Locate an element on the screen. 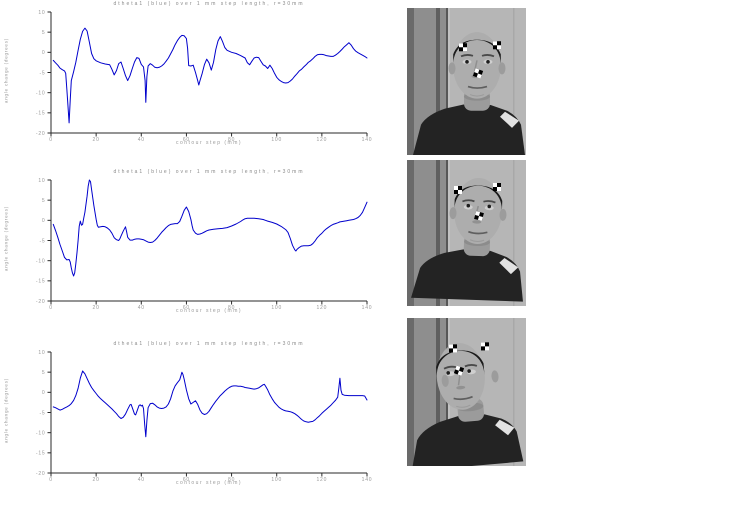  x-axis-label: contour step (mm) is located at coordinates (209, 483).